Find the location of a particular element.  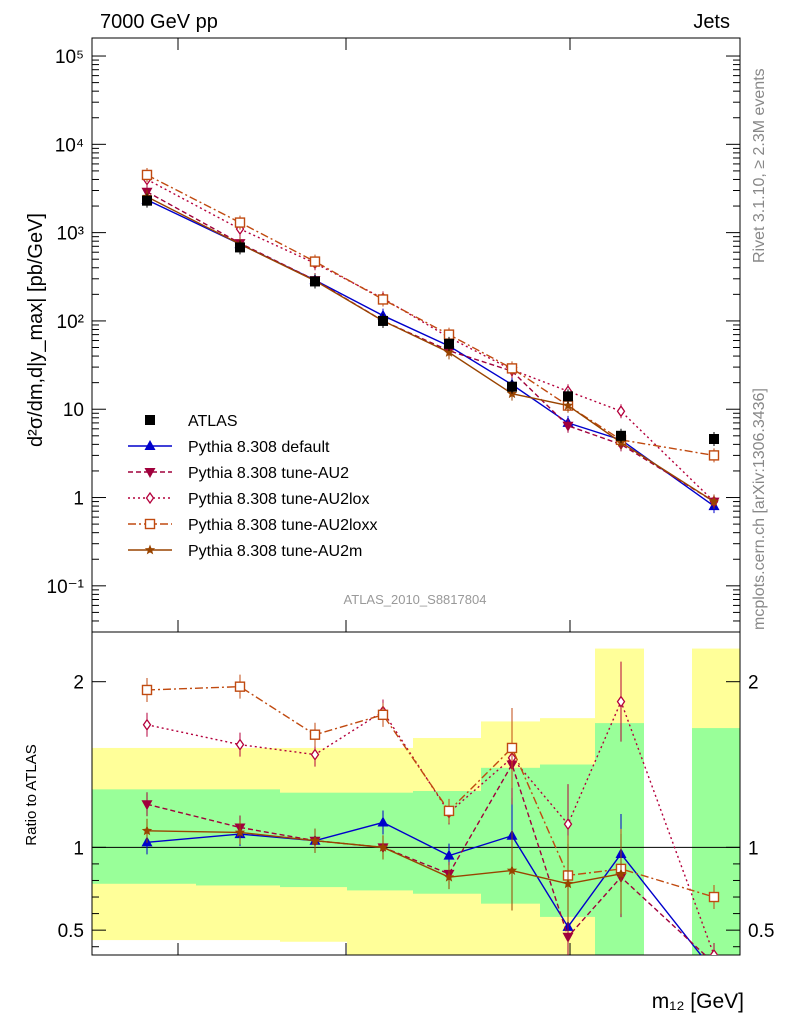

ratio-tick-label: 2 is located at coordinates (78, 683).